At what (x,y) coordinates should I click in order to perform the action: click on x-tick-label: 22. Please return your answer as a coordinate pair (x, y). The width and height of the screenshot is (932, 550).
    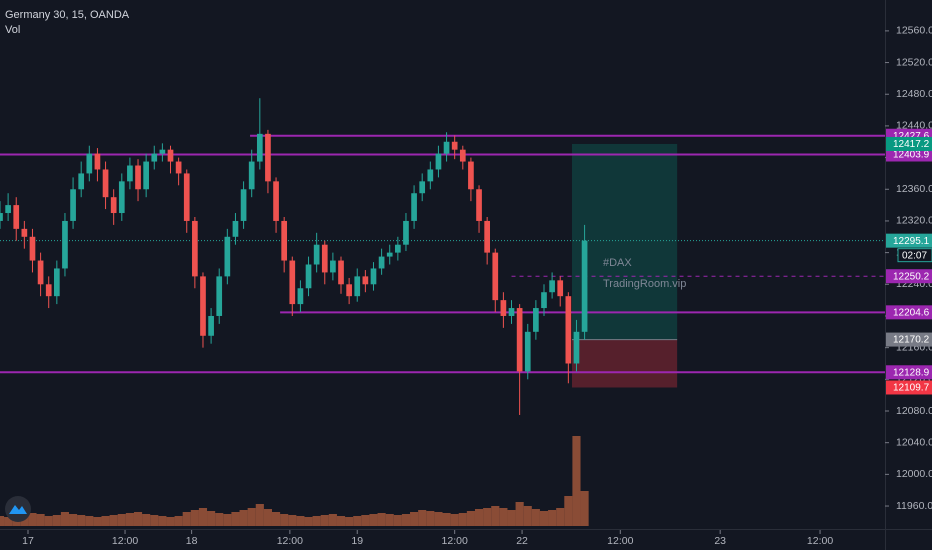
    Looking at the image, I should click on (522, 541).